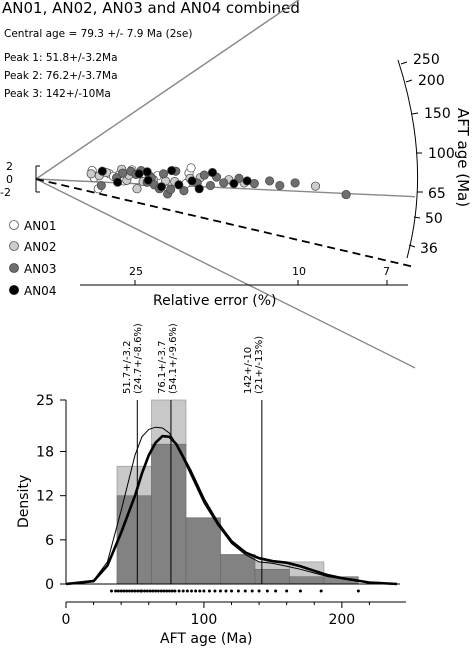  I want to click on legend-item-an02: AN02, so click(32, 247).